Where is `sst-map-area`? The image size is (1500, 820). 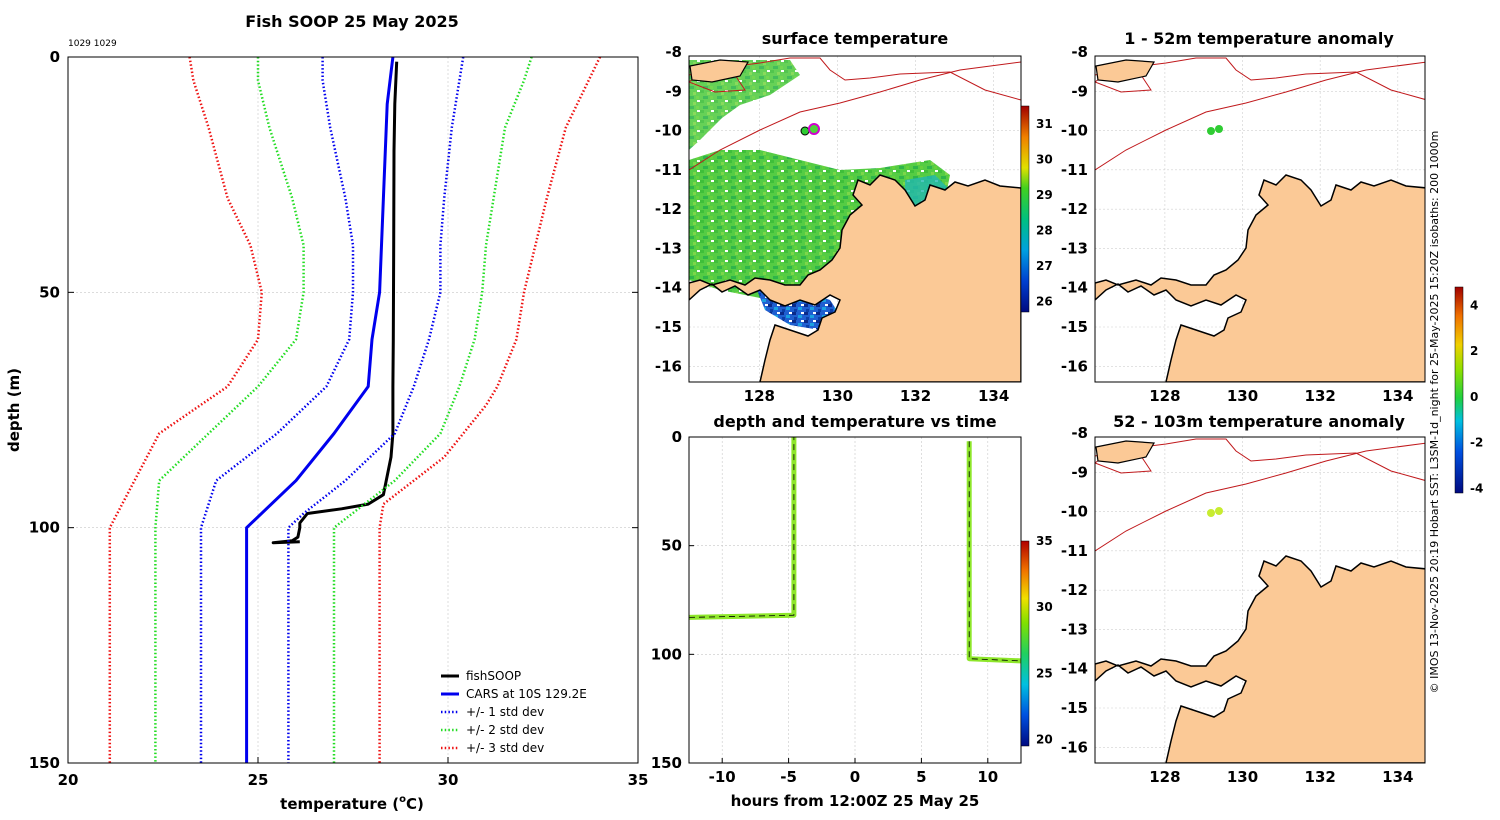 sst-map-area is located at coordinates (855, 219).